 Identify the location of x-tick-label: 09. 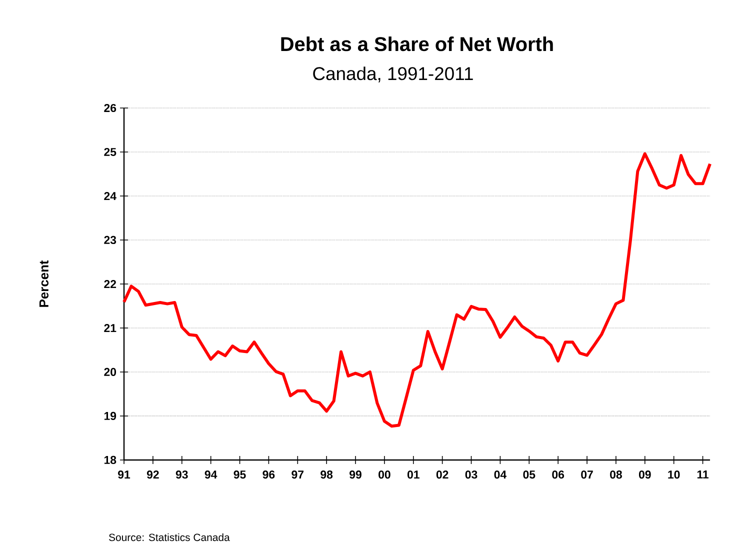
(644, 474).